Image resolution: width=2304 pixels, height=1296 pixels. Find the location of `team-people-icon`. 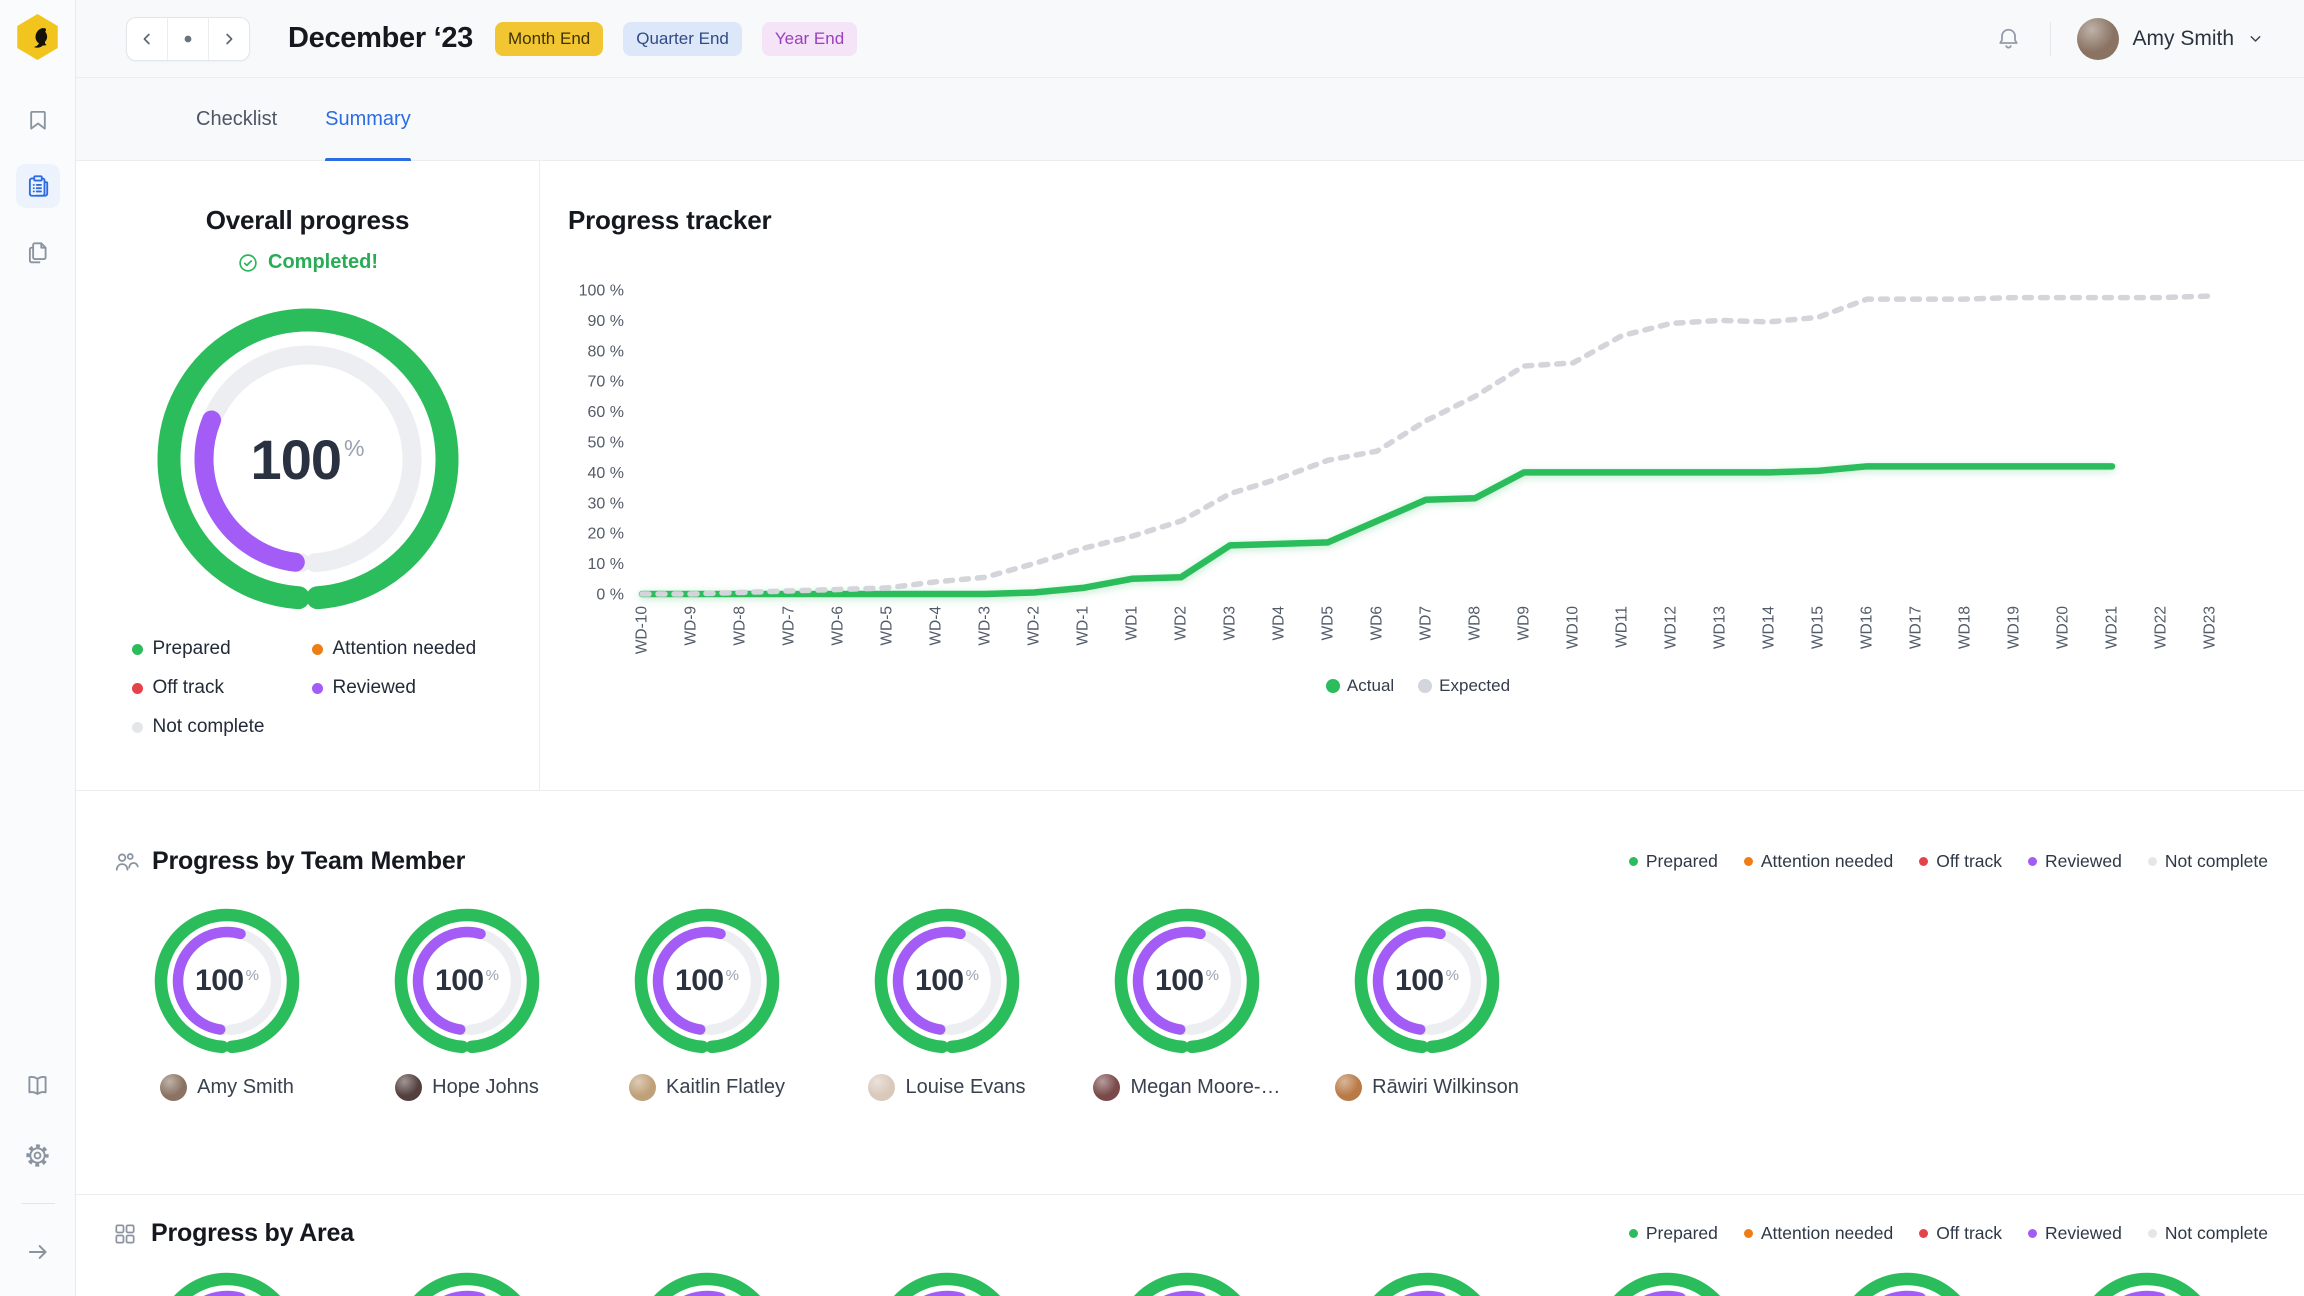

team-people-icon is located at coordinates (127, 862).